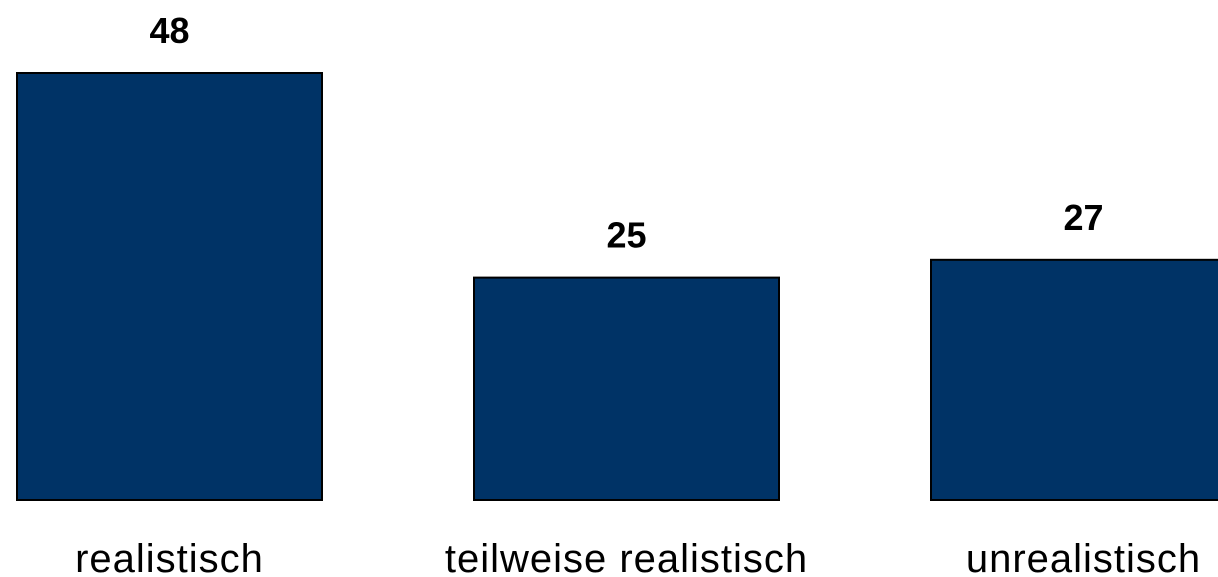  Describe the element at coordinates (169, 30) in the screenshot. I see `value-label-1: 48` at that location.